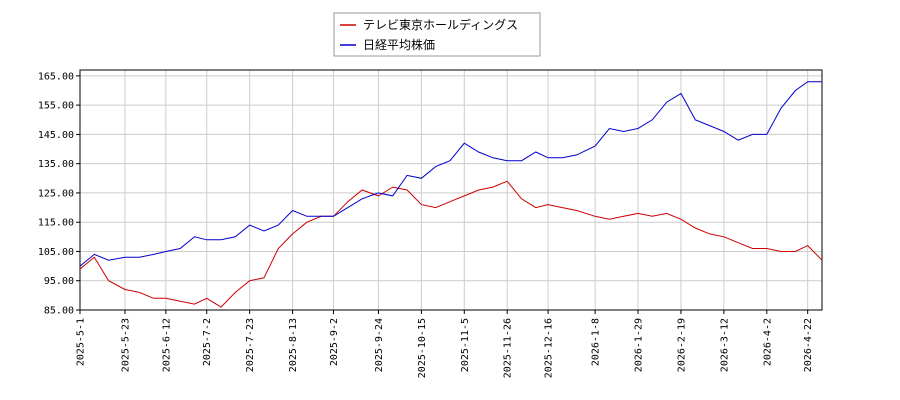 The width and height of the screenshot is (900, 400). I want to click on x-tick-label: 2025-5-1, so click(81, 342).